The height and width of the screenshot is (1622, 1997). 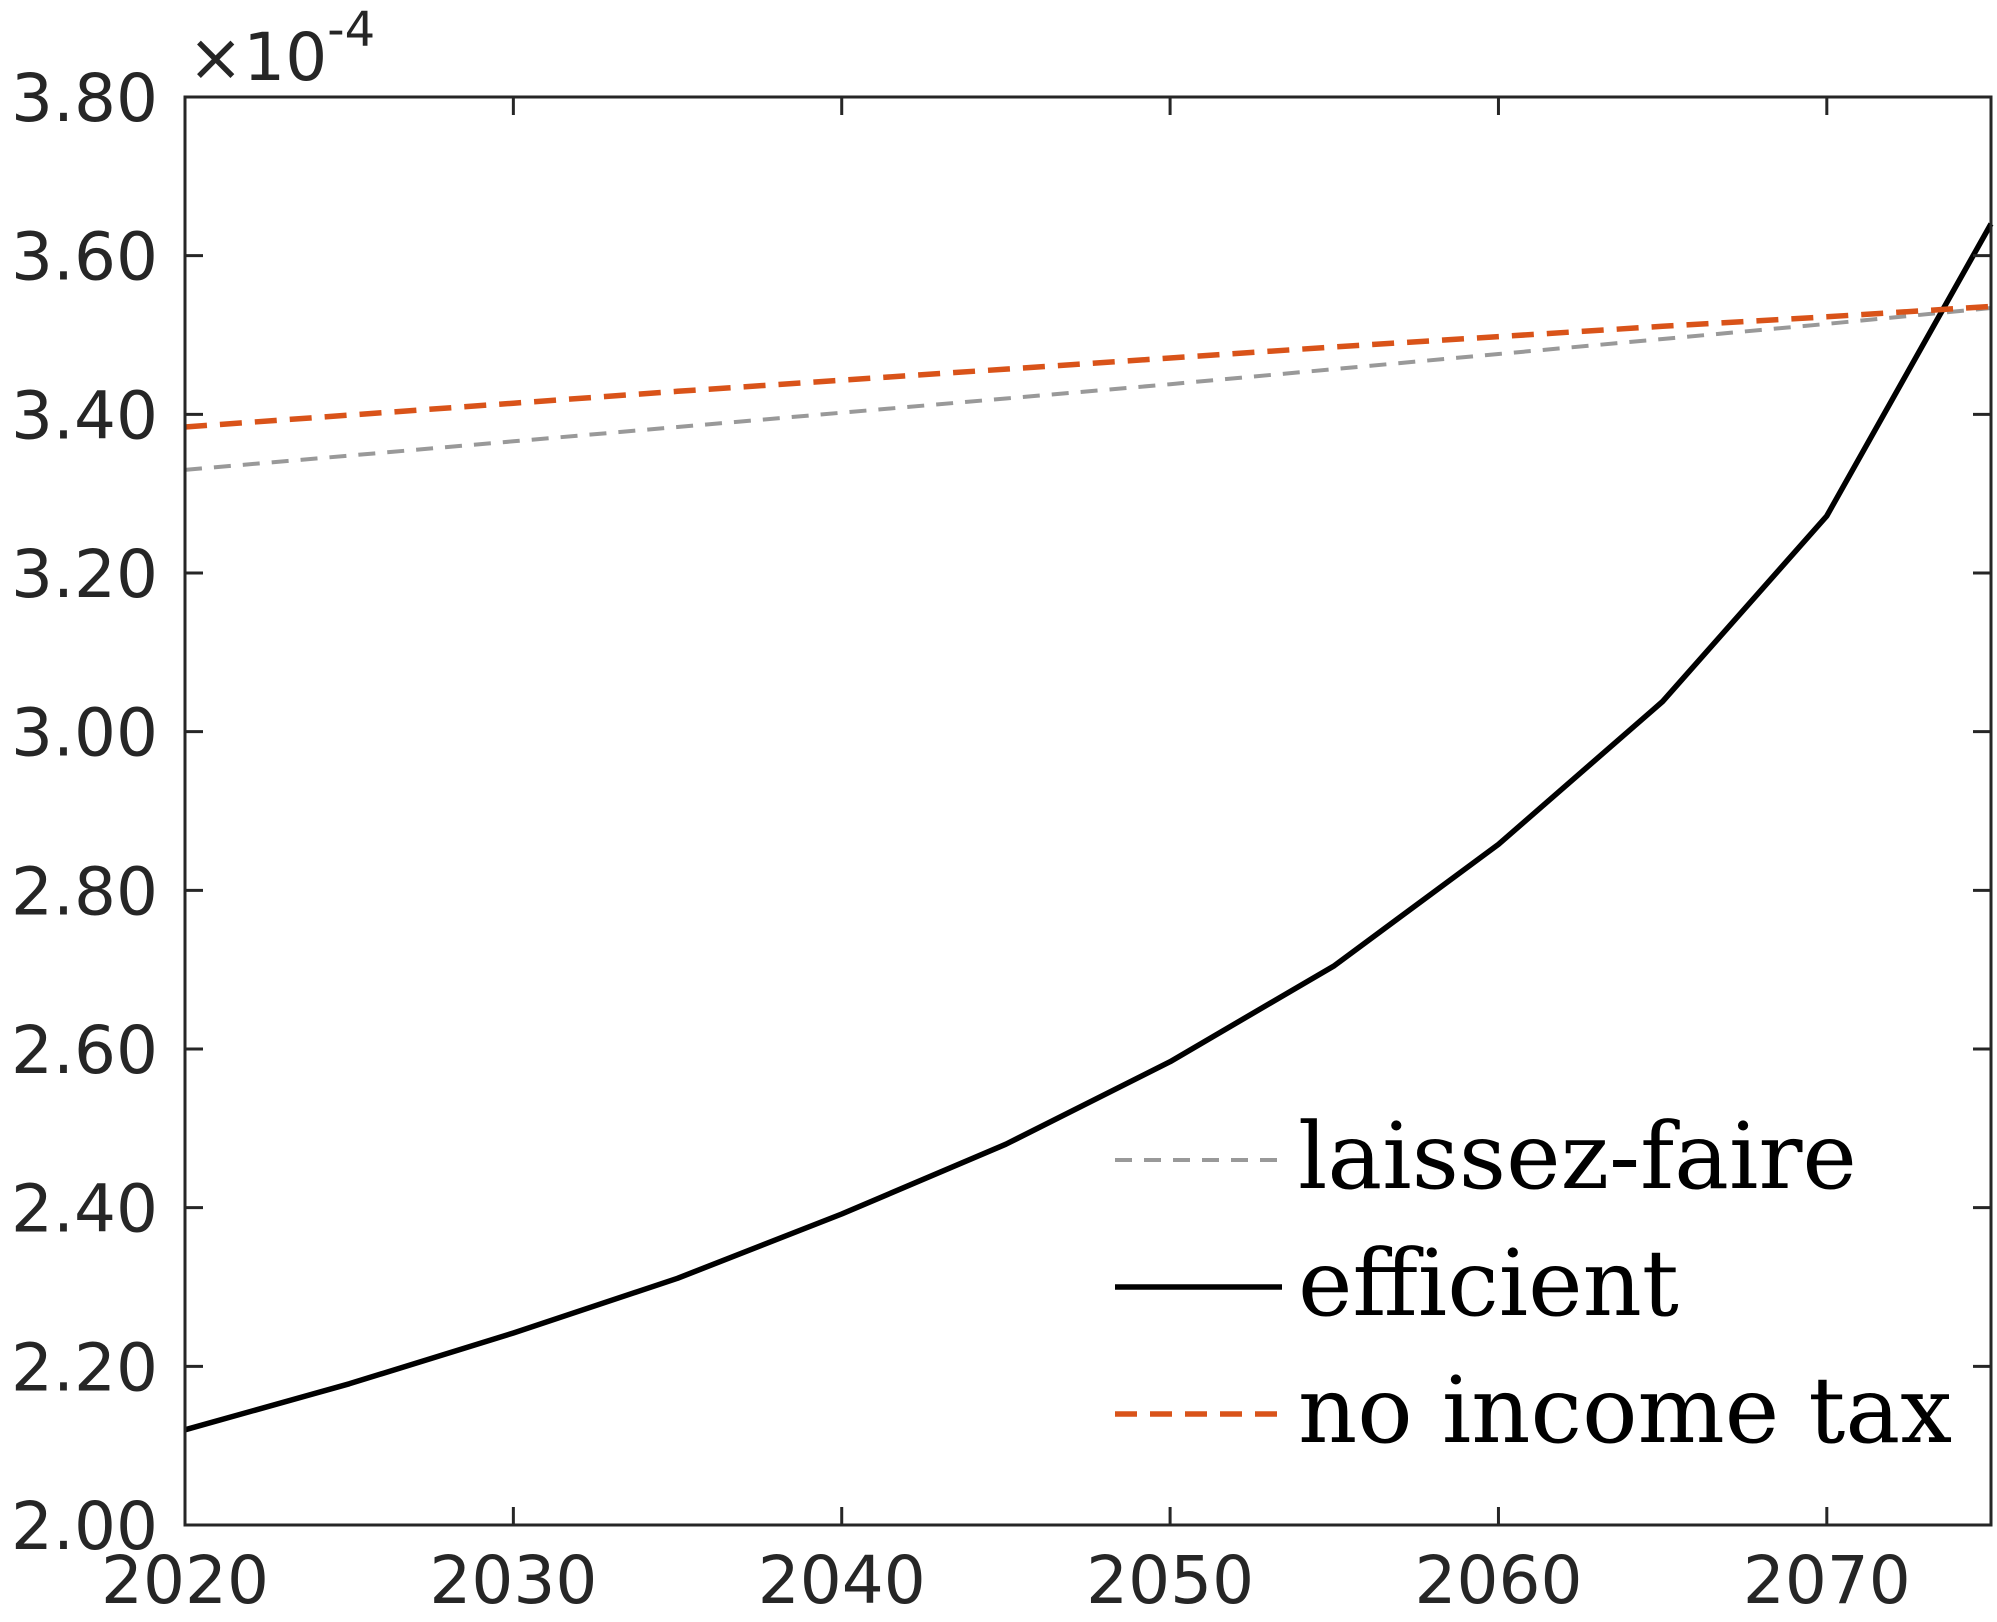 I want to click on x-tick-label: 2070, so click(x=1827, y=1580).